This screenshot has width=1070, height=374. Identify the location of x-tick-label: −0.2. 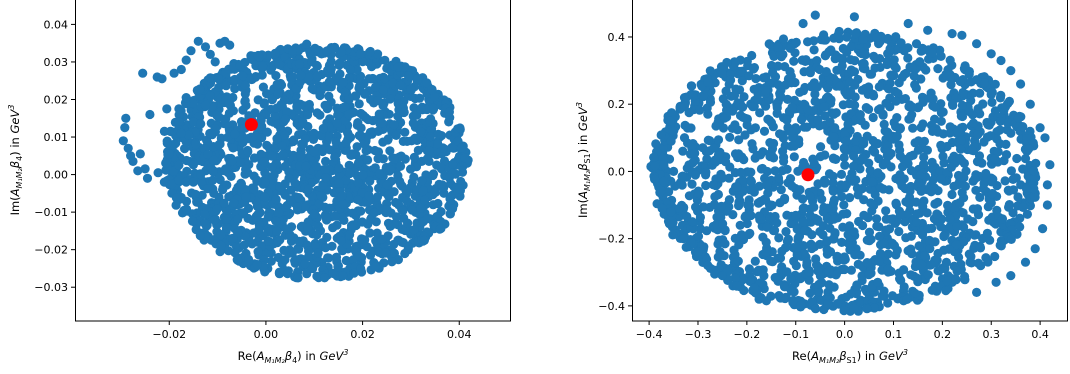
(747, 334).